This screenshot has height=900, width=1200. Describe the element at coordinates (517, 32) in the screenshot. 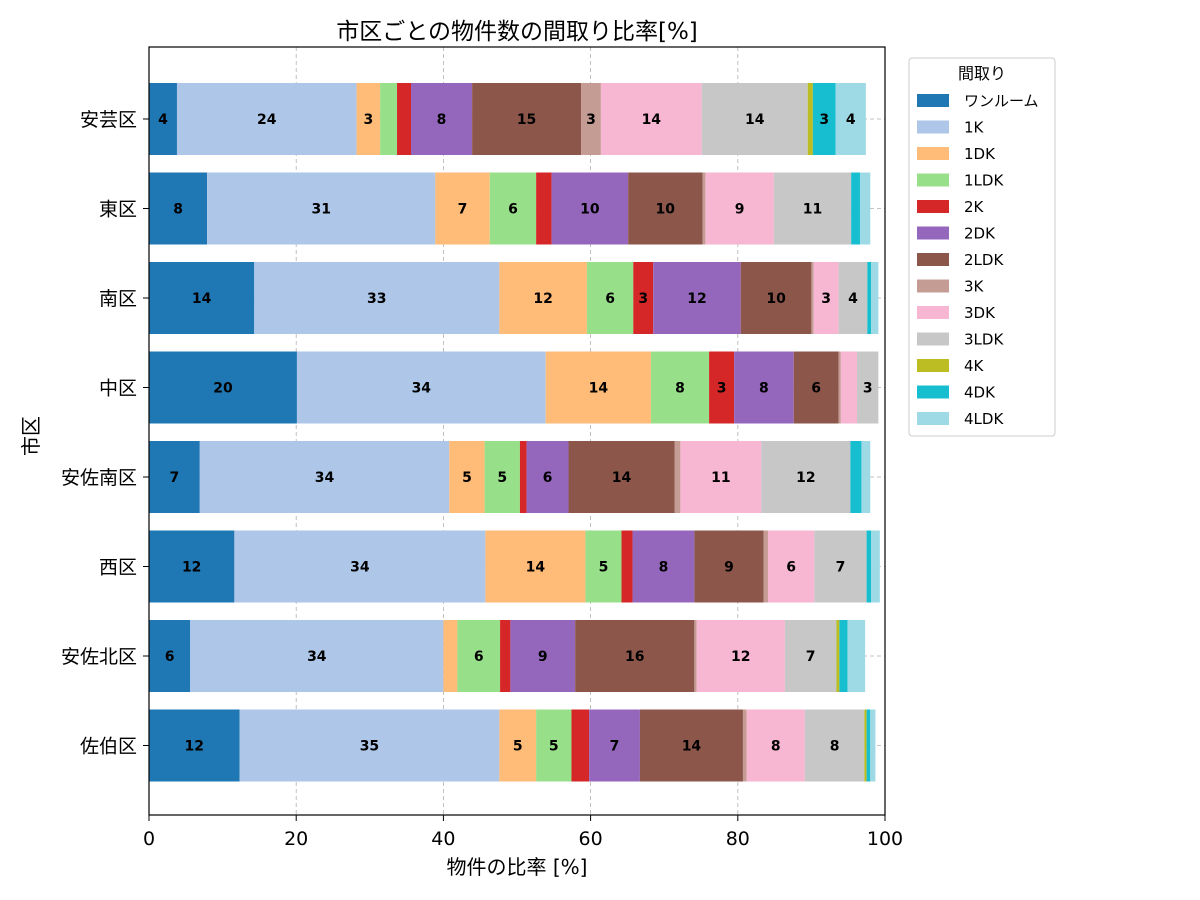

I see `chart-title: 市区ごとの物件数の間取り比率[%]` at that location.